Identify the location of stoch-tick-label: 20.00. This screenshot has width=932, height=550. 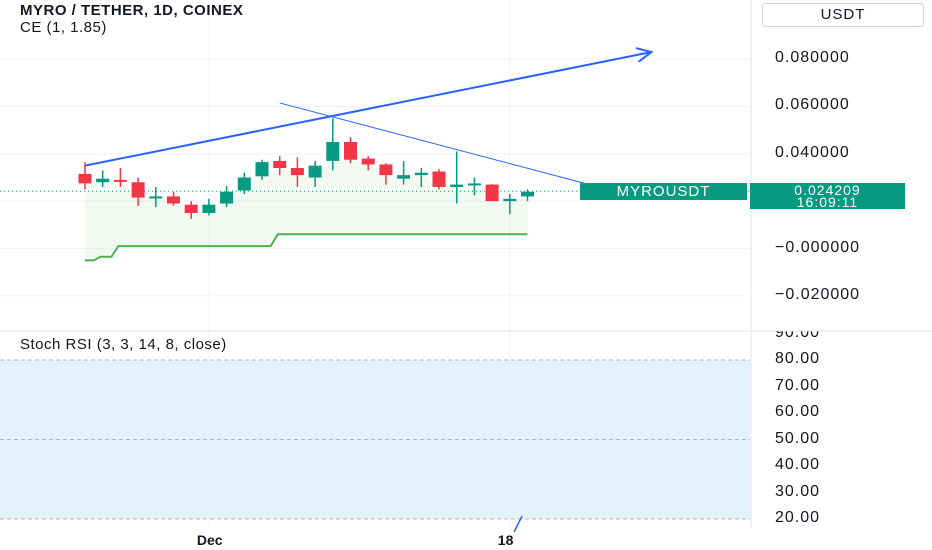
(798, 517).